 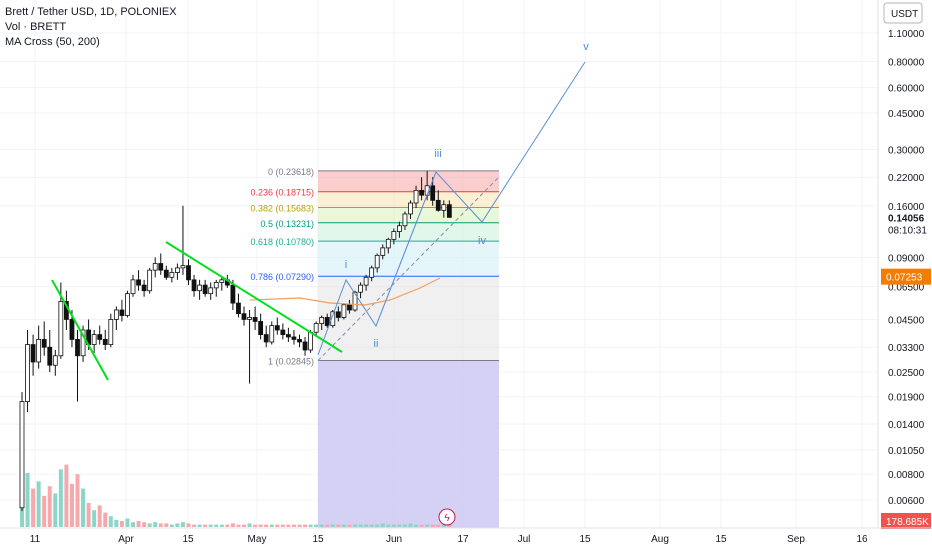 I want to click on fib-level-label: 0.5 (0.13231), so click(x=287, y=224).